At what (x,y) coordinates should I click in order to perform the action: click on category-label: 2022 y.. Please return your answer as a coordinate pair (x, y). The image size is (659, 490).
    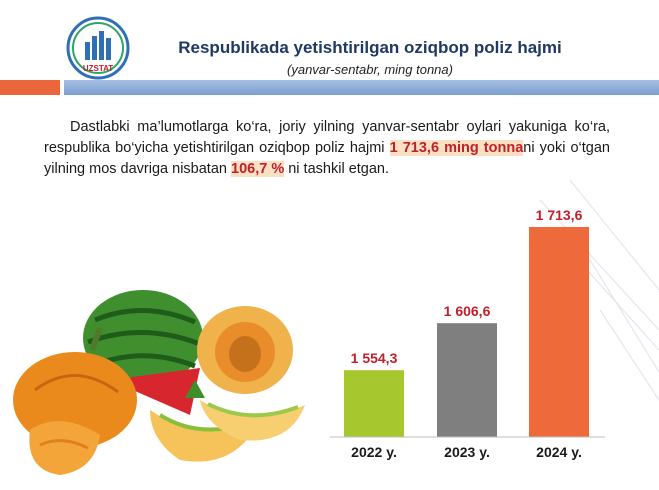
    Looking at the image, I should click on (374, 452).